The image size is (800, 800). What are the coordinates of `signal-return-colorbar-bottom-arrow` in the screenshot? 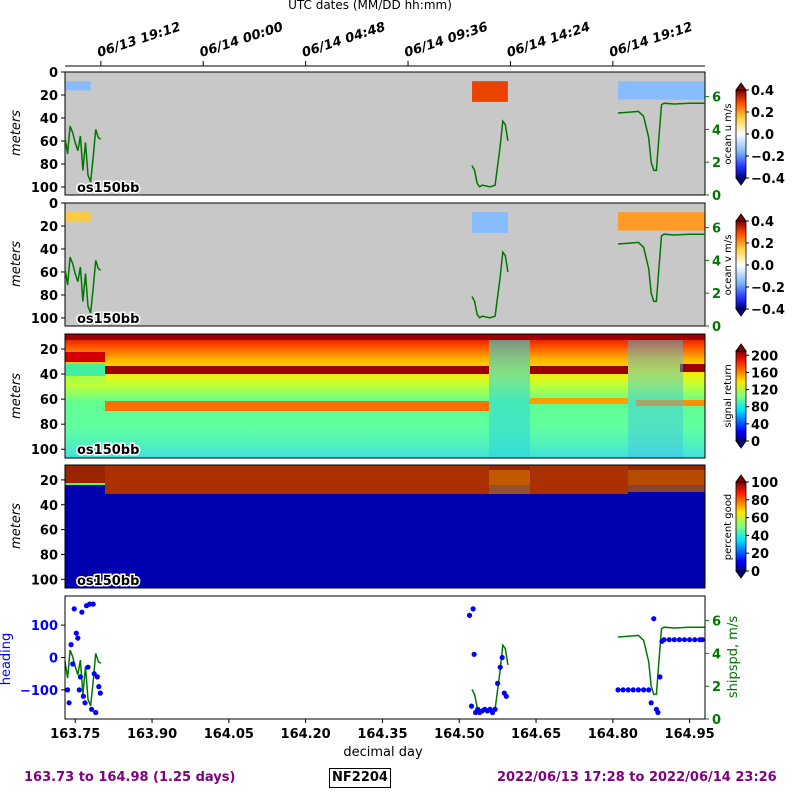 It's located at (741, 444).